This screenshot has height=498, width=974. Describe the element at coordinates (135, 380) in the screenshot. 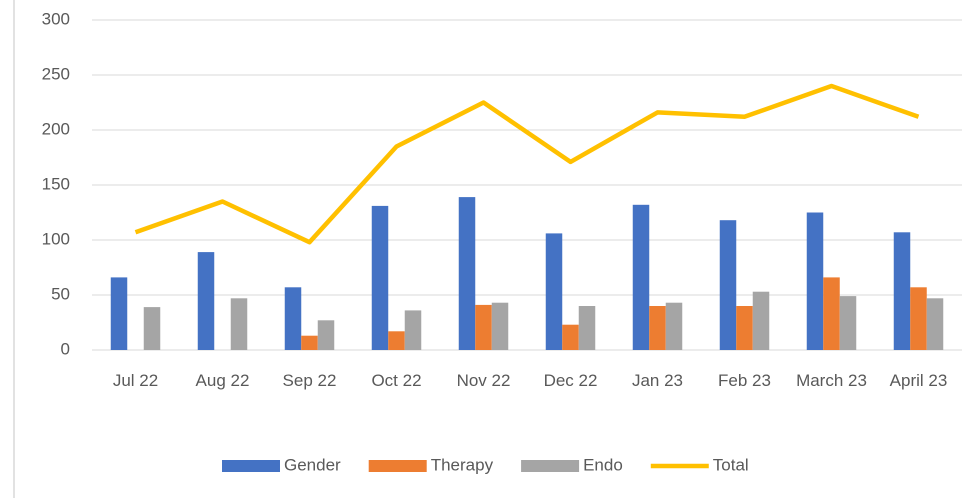

I see `x-tick-label: Jul 22` at that location.